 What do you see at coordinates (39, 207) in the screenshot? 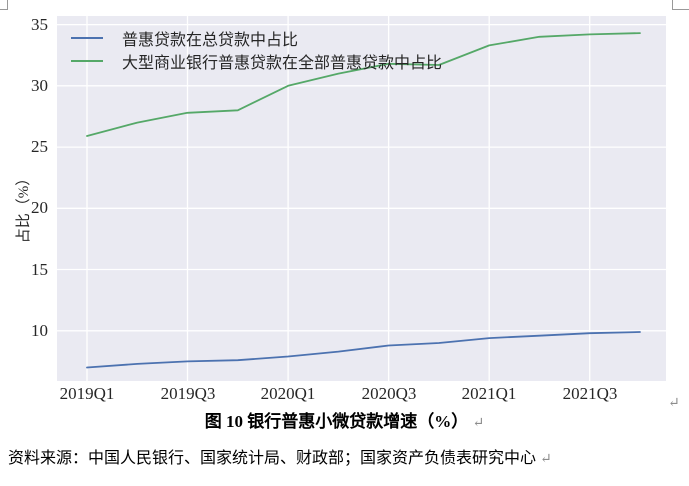
I see `y-tick-label: 20` at bounding box center [39, 207].